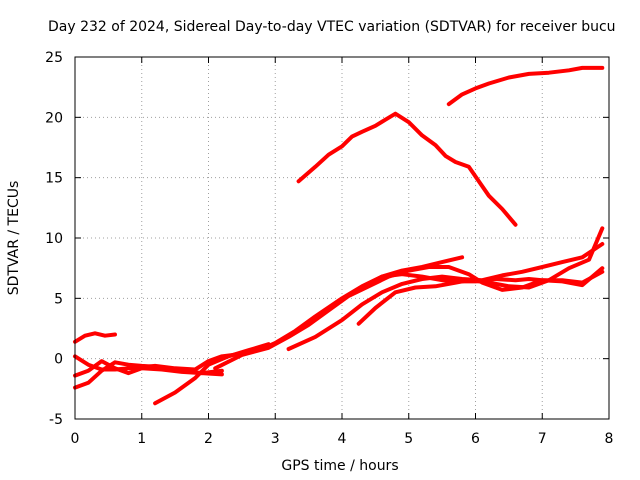  What do you see at coordinates (54, 239) in the screenshot?
I see `y-tick-label: 10` at bounding box center [54, 239].